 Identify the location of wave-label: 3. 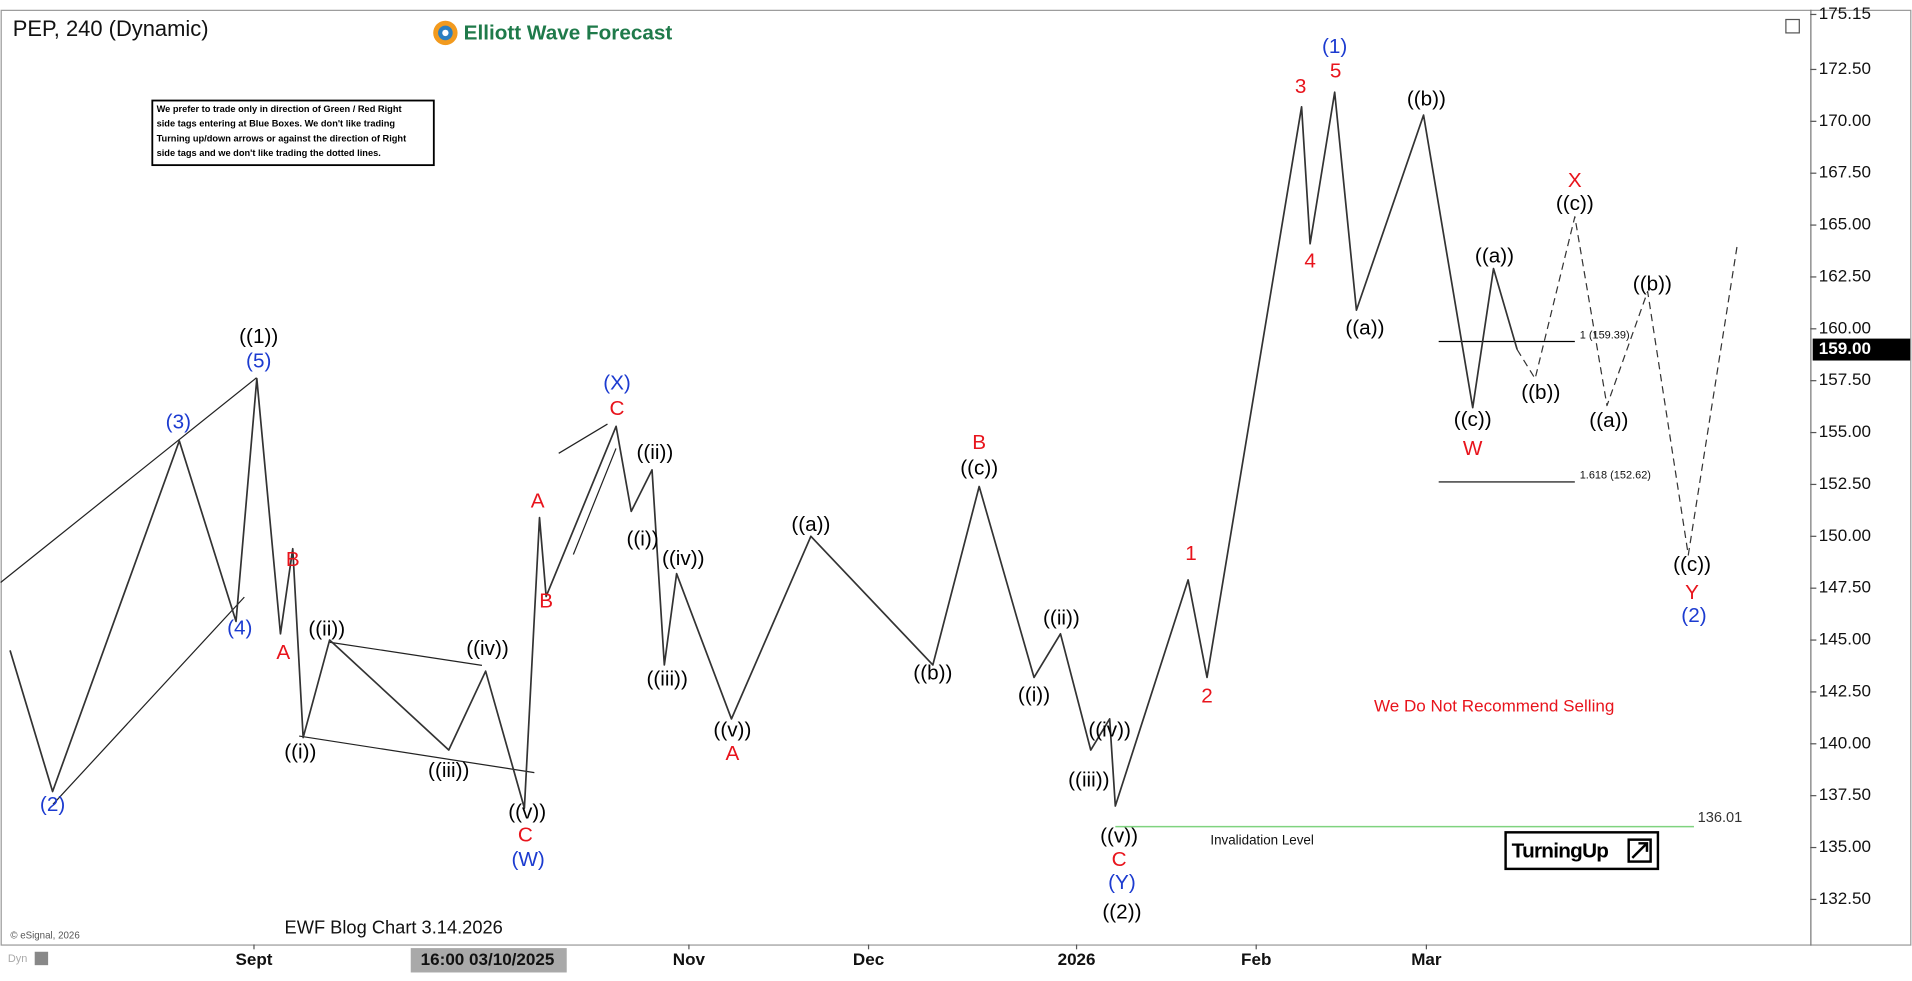
(1301, 86).